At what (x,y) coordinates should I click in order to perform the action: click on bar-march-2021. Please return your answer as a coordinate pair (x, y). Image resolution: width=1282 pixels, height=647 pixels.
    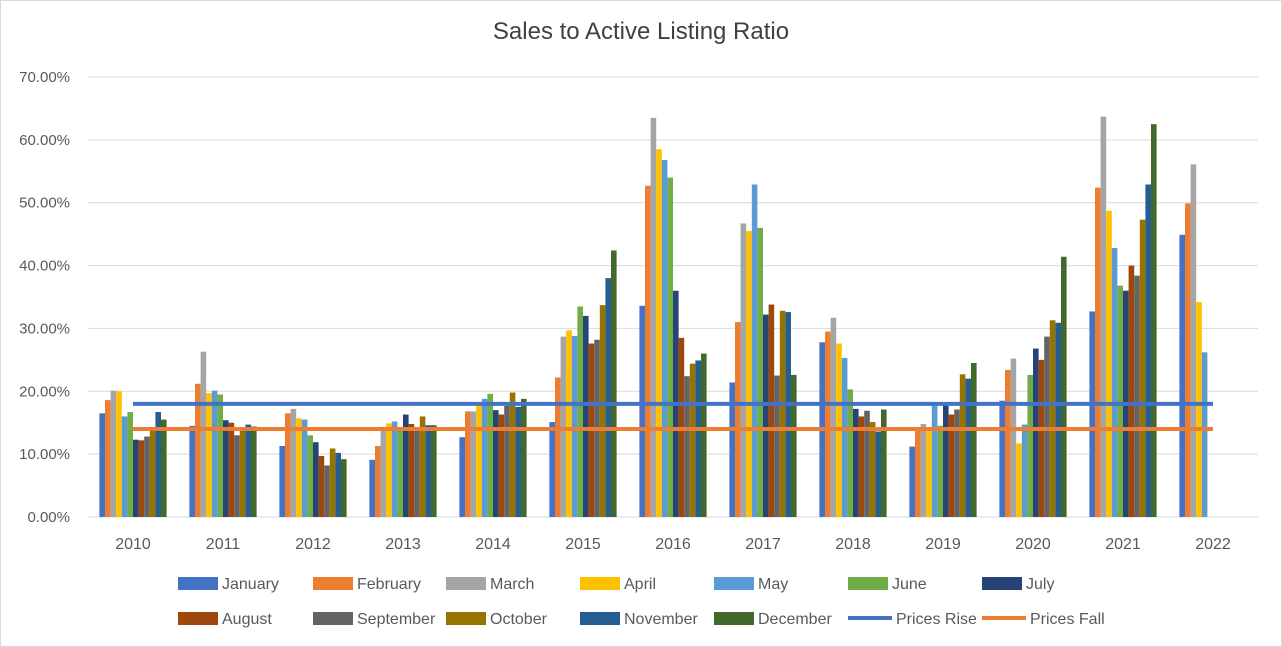
    Looking at the image, I should click on (1103, 316).